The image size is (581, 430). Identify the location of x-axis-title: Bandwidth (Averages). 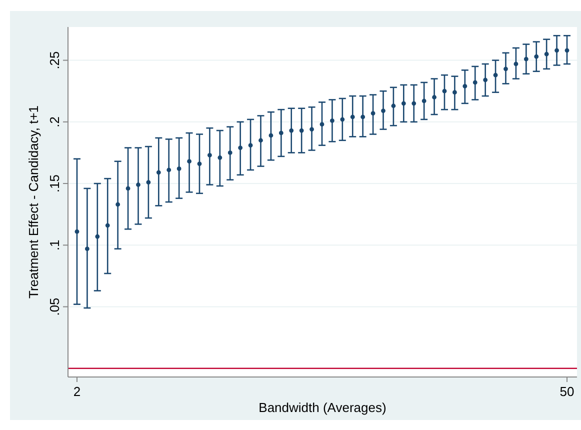
(322, 407).